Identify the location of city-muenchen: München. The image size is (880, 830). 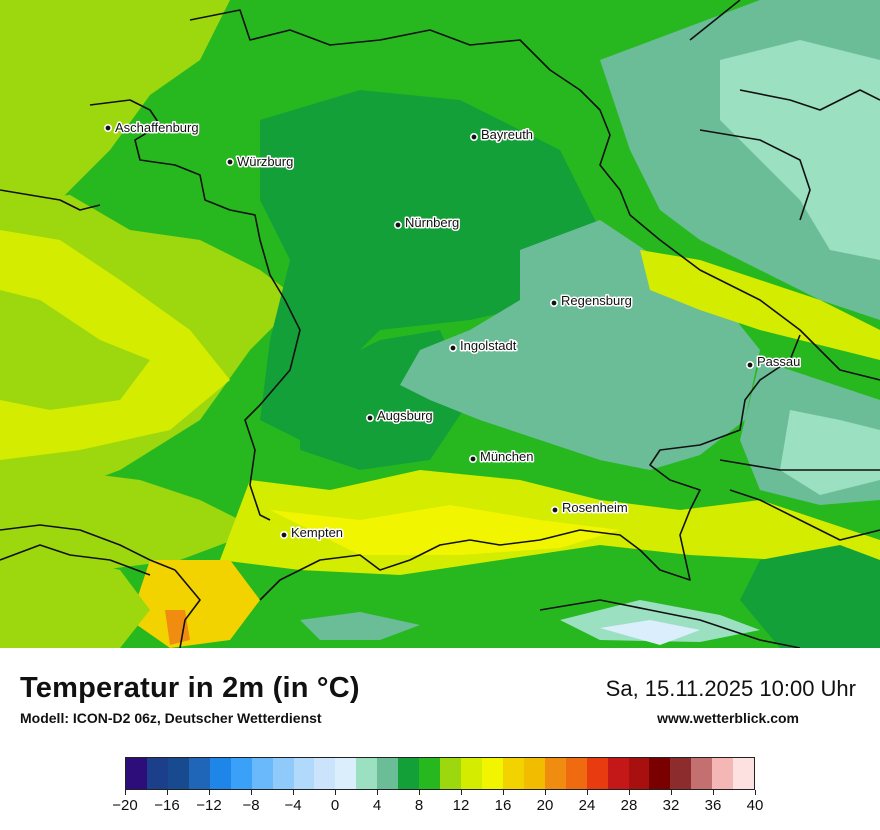
(501, 457).